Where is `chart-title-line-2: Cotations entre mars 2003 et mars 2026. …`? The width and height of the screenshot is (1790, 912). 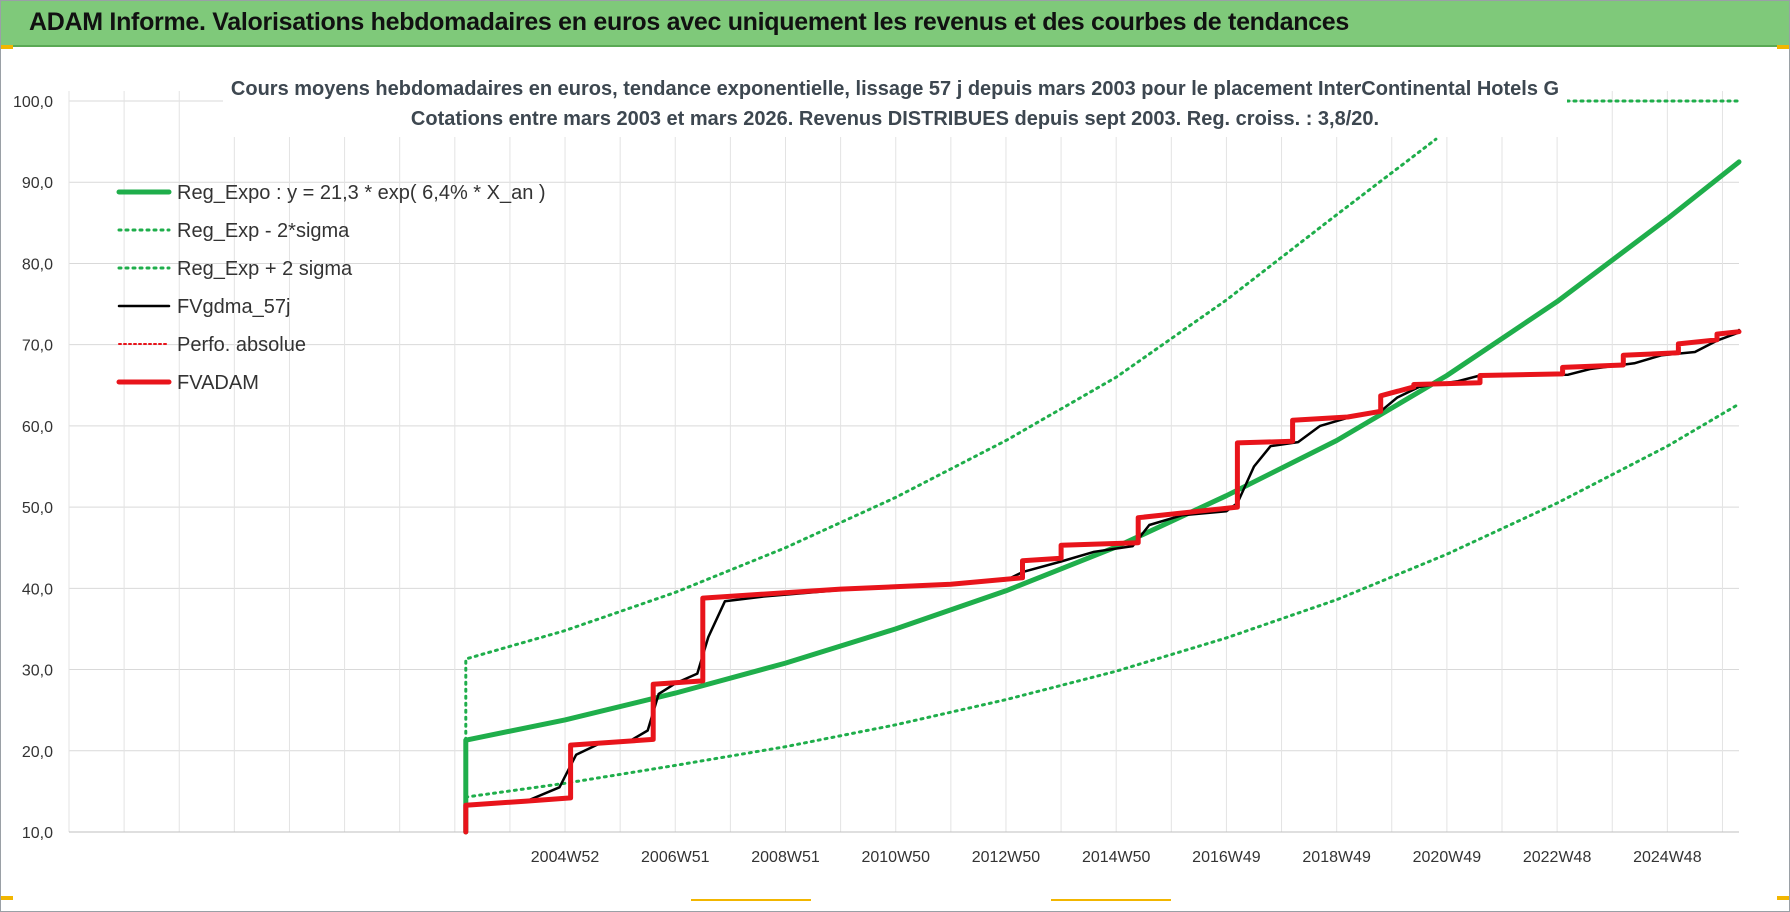 chart-title-line-2: Cotations entre mars 2003 et mars 2026. … is located at coordinates (895, 119).